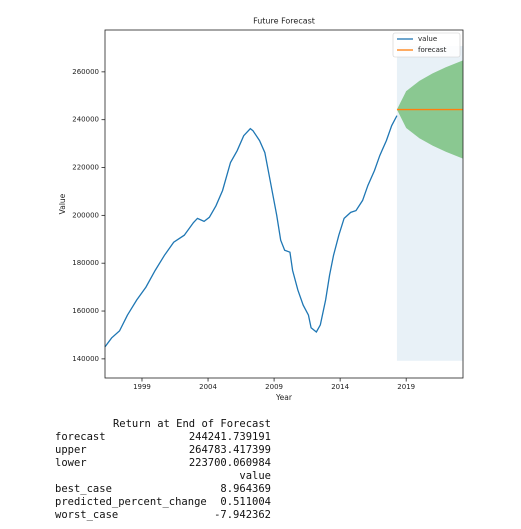 Image resolution: width=521 pixels, height=529 pixels. I want to click on row-value: 244241.739191, so click(230, 437).